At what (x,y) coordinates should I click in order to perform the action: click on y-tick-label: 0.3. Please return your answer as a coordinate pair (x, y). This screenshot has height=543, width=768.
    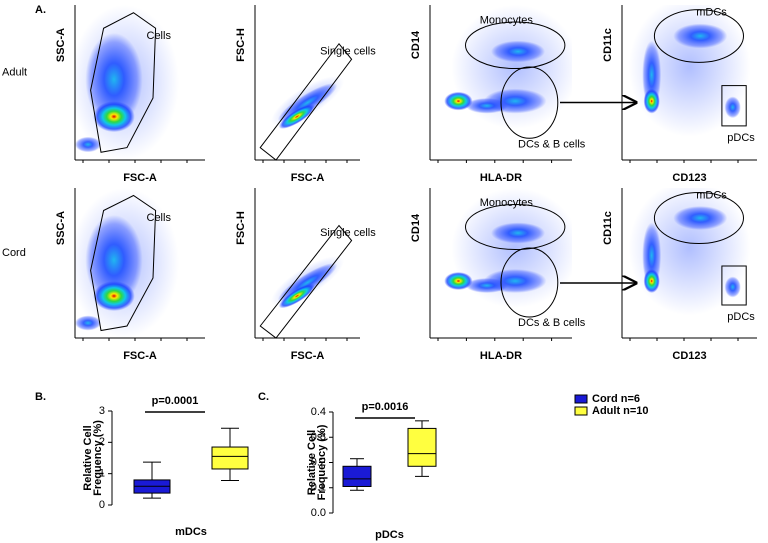
    Looking at the image, I should click on (318, 437).